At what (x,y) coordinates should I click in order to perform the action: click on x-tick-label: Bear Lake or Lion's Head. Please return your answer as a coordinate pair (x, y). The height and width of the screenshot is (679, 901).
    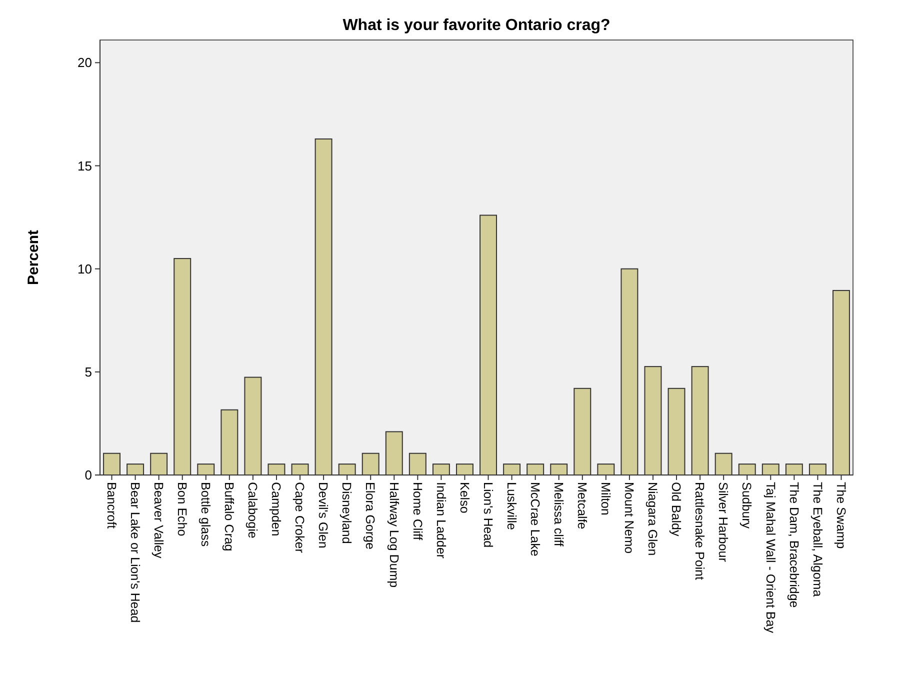
    Looking at the image, I should click on (135, 552).